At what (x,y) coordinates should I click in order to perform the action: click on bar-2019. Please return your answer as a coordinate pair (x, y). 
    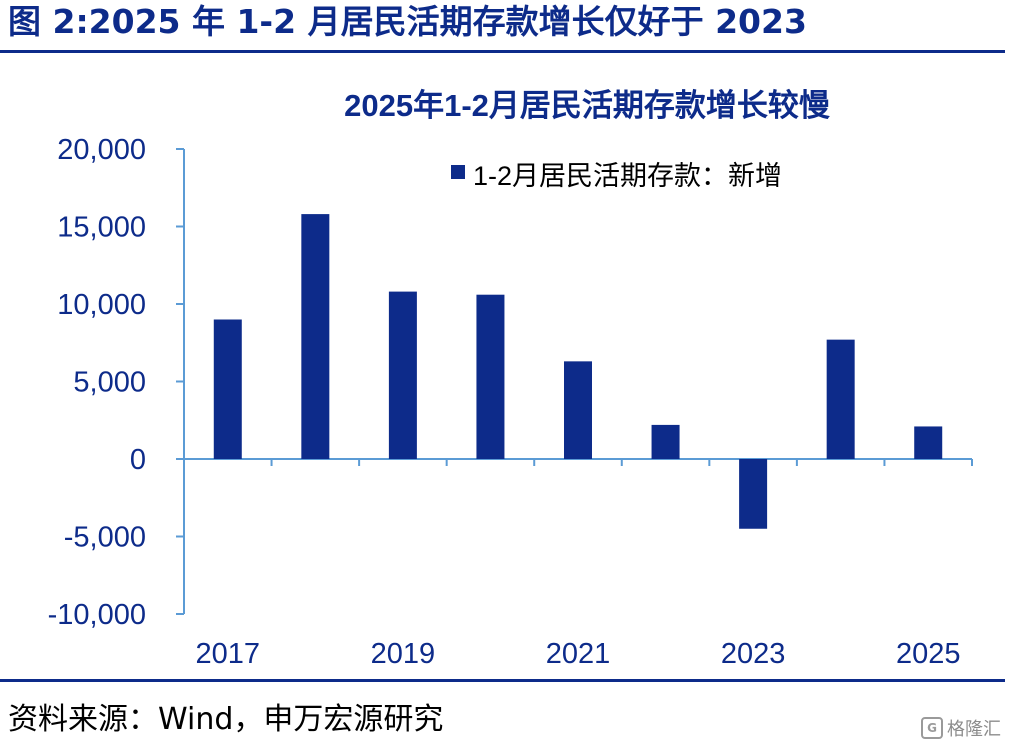
    Looking at the image, I should click on (402, 375).